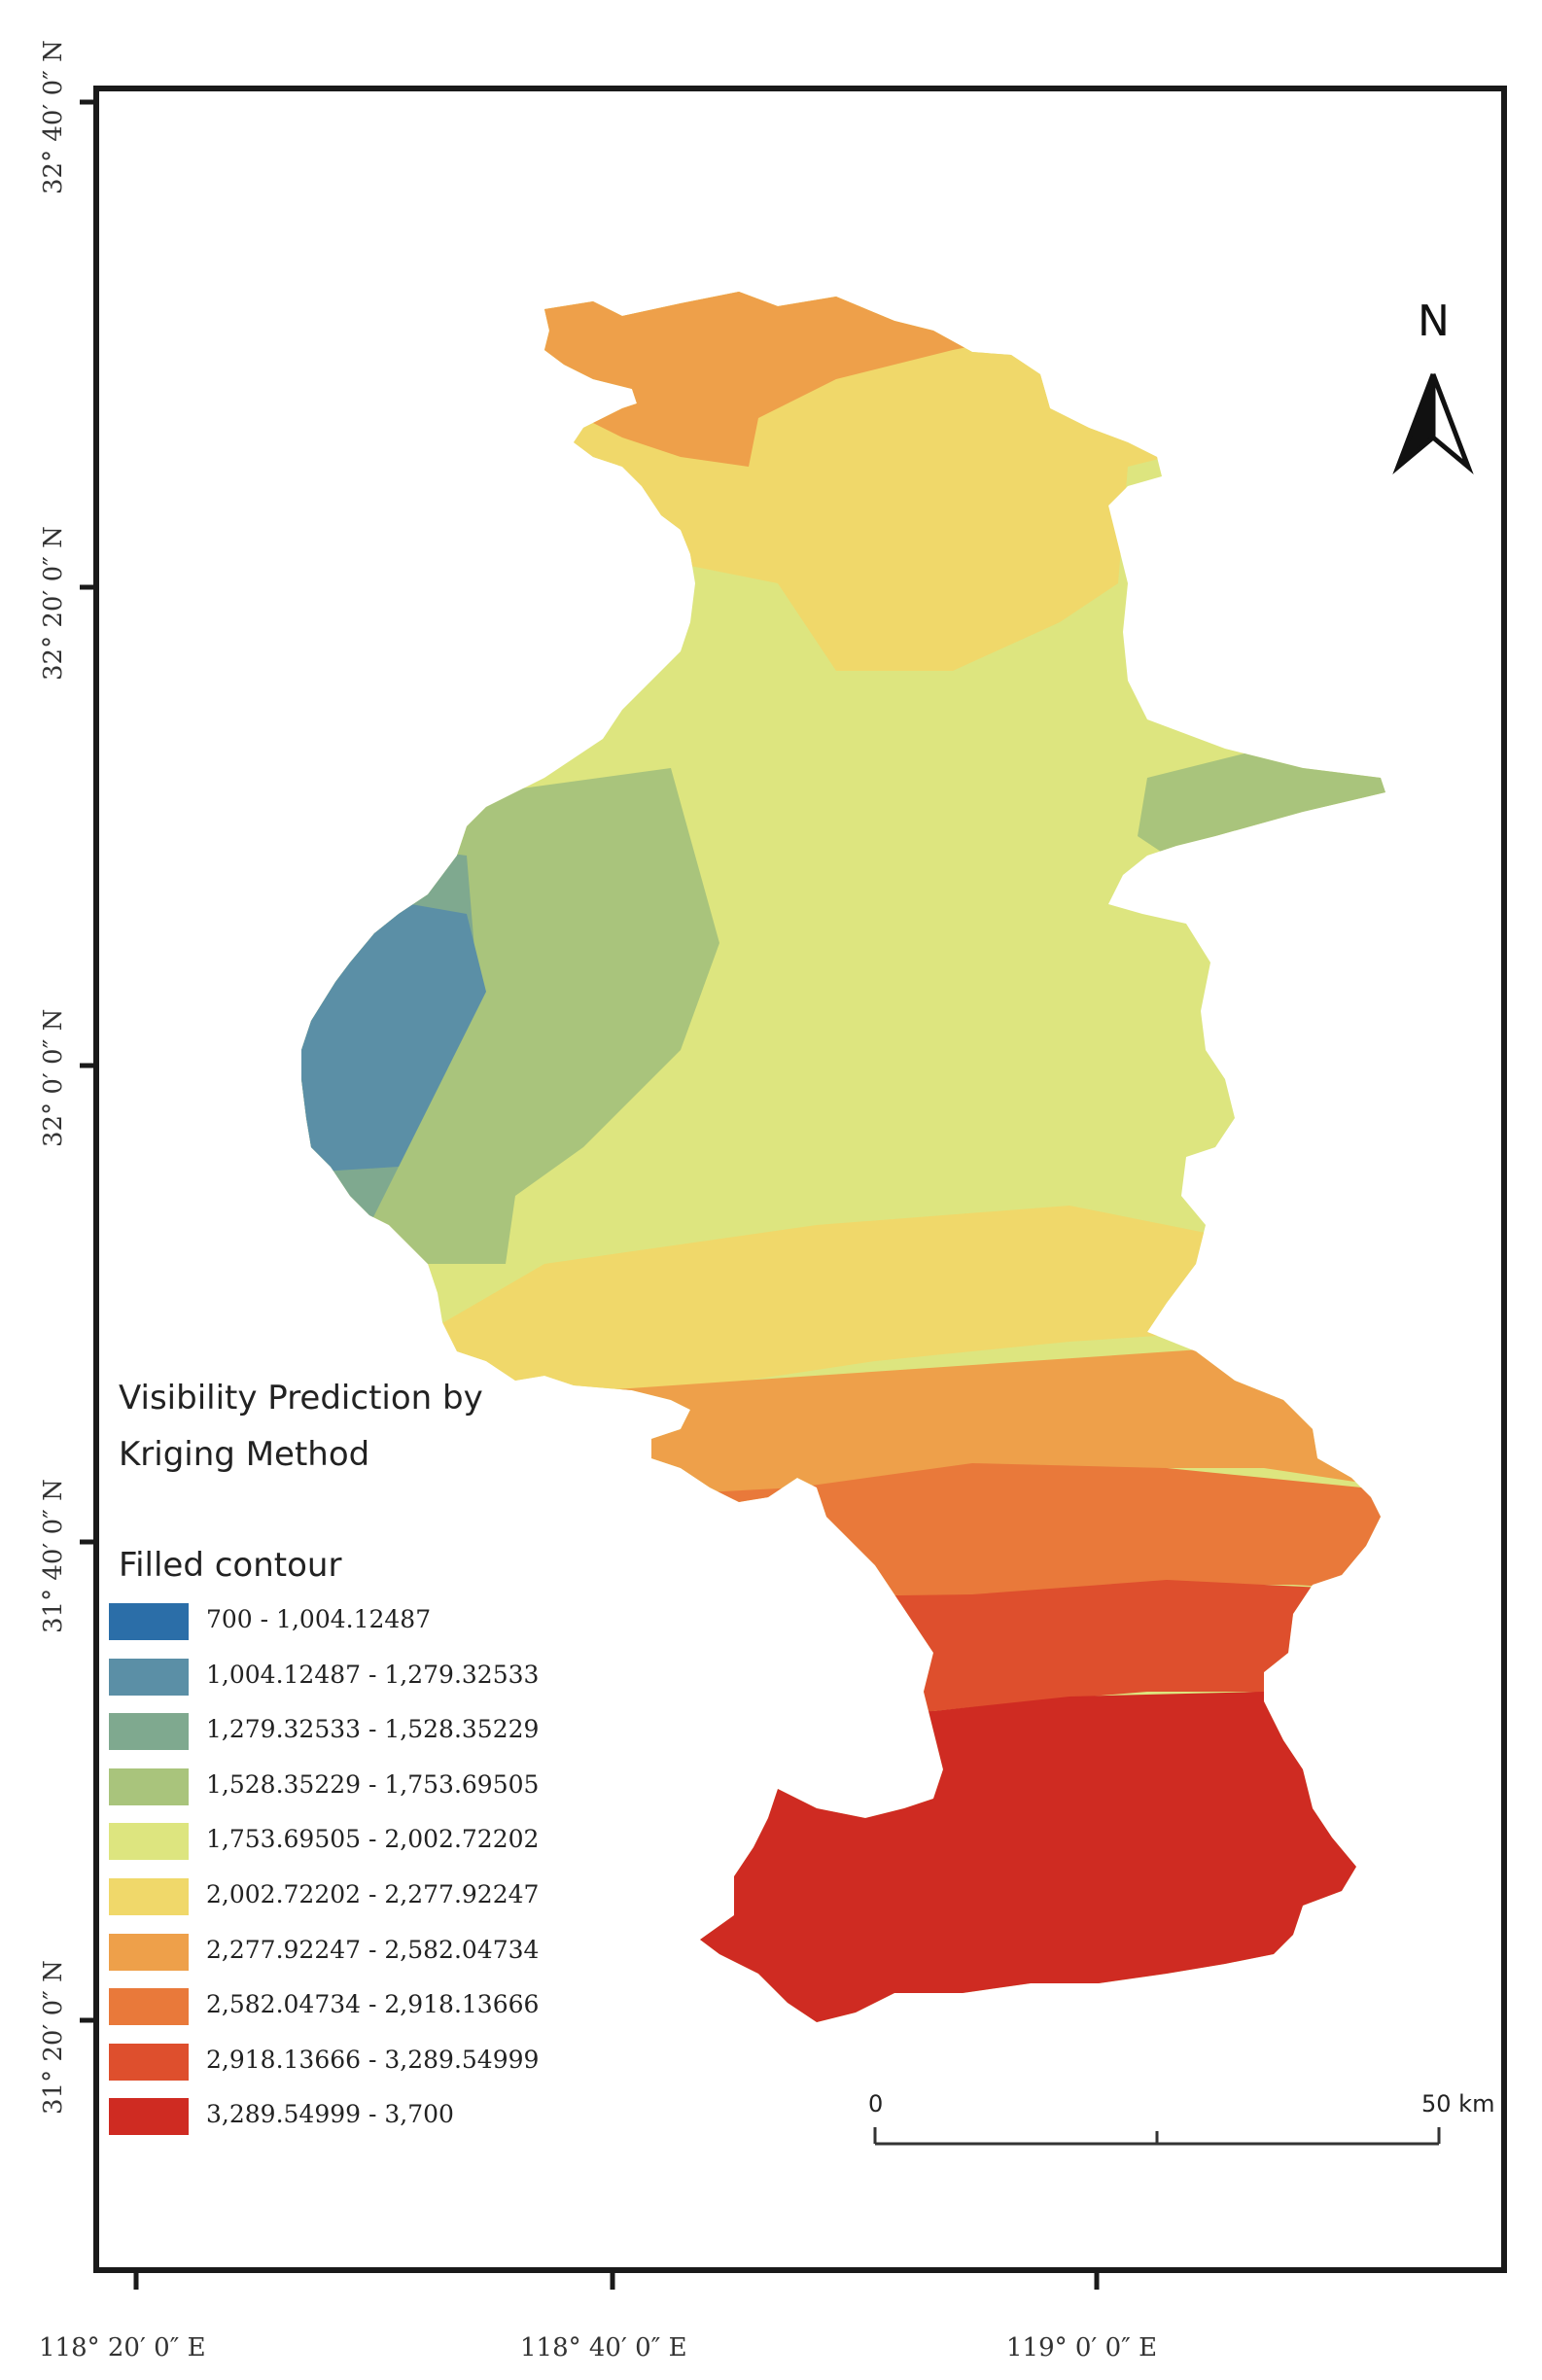  Describe the element at coordinates (53, 603) in the screenshot. I see `lat-label-32-20: 32° 20′ 0″ N` at that location.